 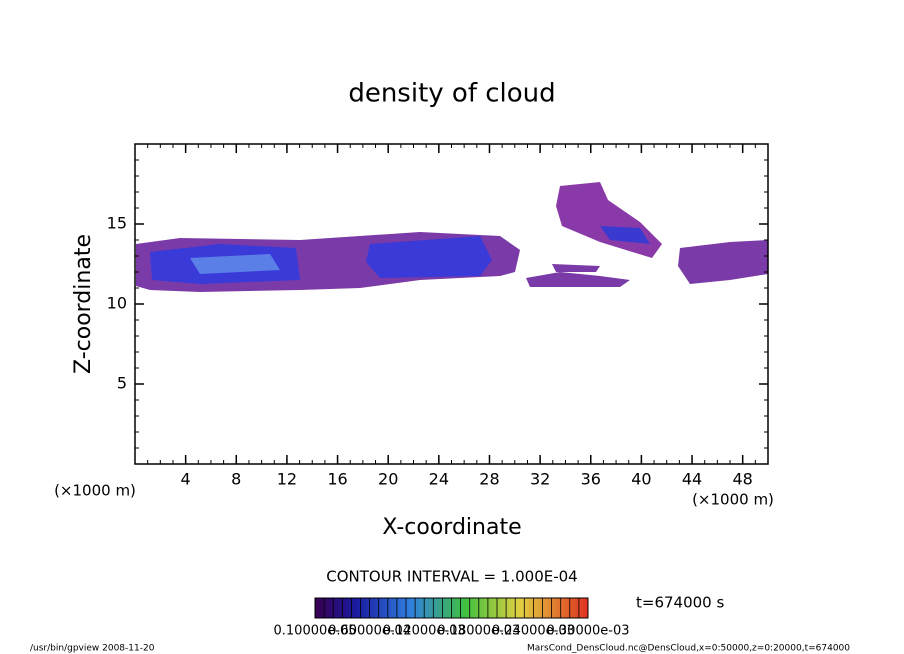 What do you see at coordinates (388, 479) in the screenshot?
I see `x-tick-label: 20` at bounding box center [388, 479].